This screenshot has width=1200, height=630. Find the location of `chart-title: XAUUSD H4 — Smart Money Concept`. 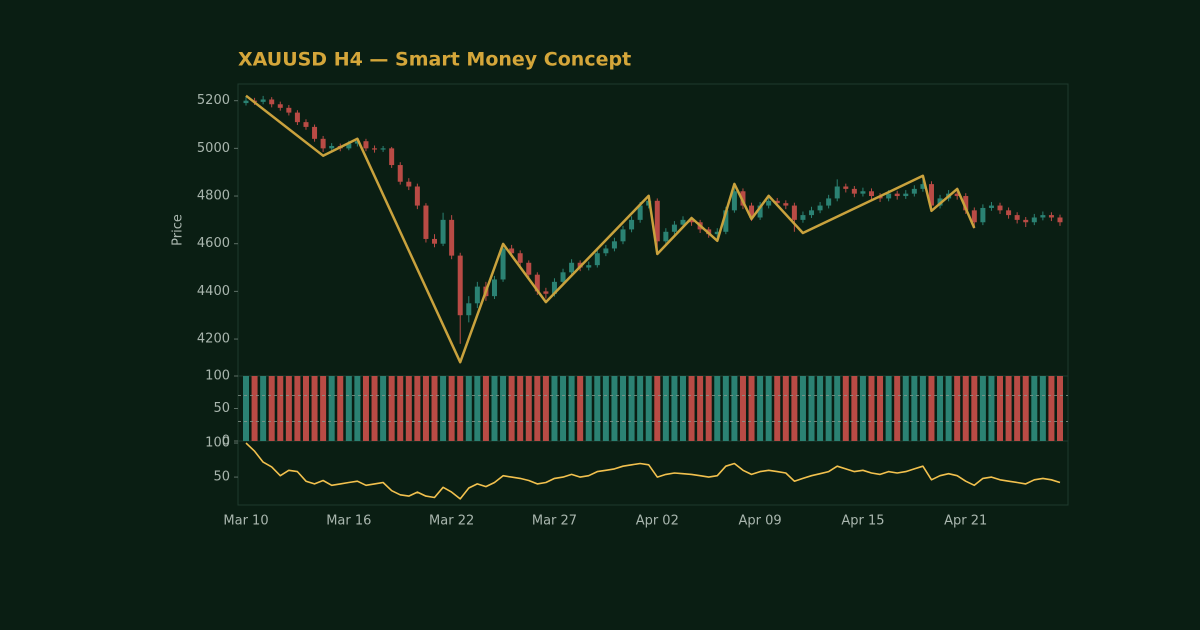

chart-title: XAUUSD H4 — Smart Money Concept is located at coordinates (434, 60).